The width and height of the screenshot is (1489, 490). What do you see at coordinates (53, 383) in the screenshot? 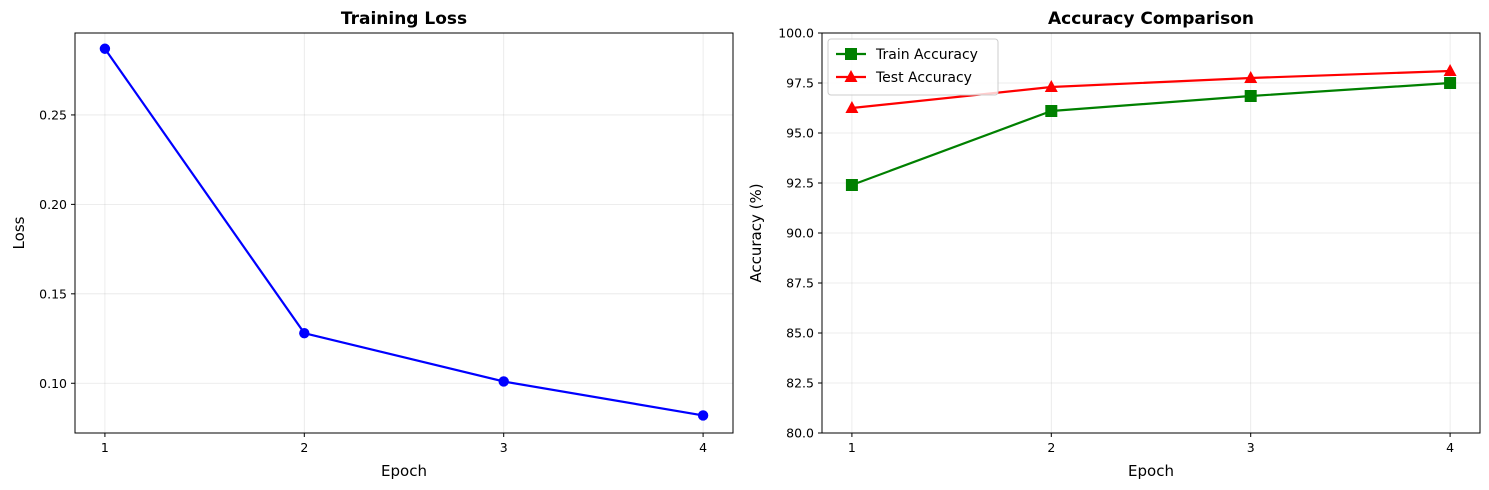
I see `y-tick-label: 0.10` at bounding box center [53, 383].